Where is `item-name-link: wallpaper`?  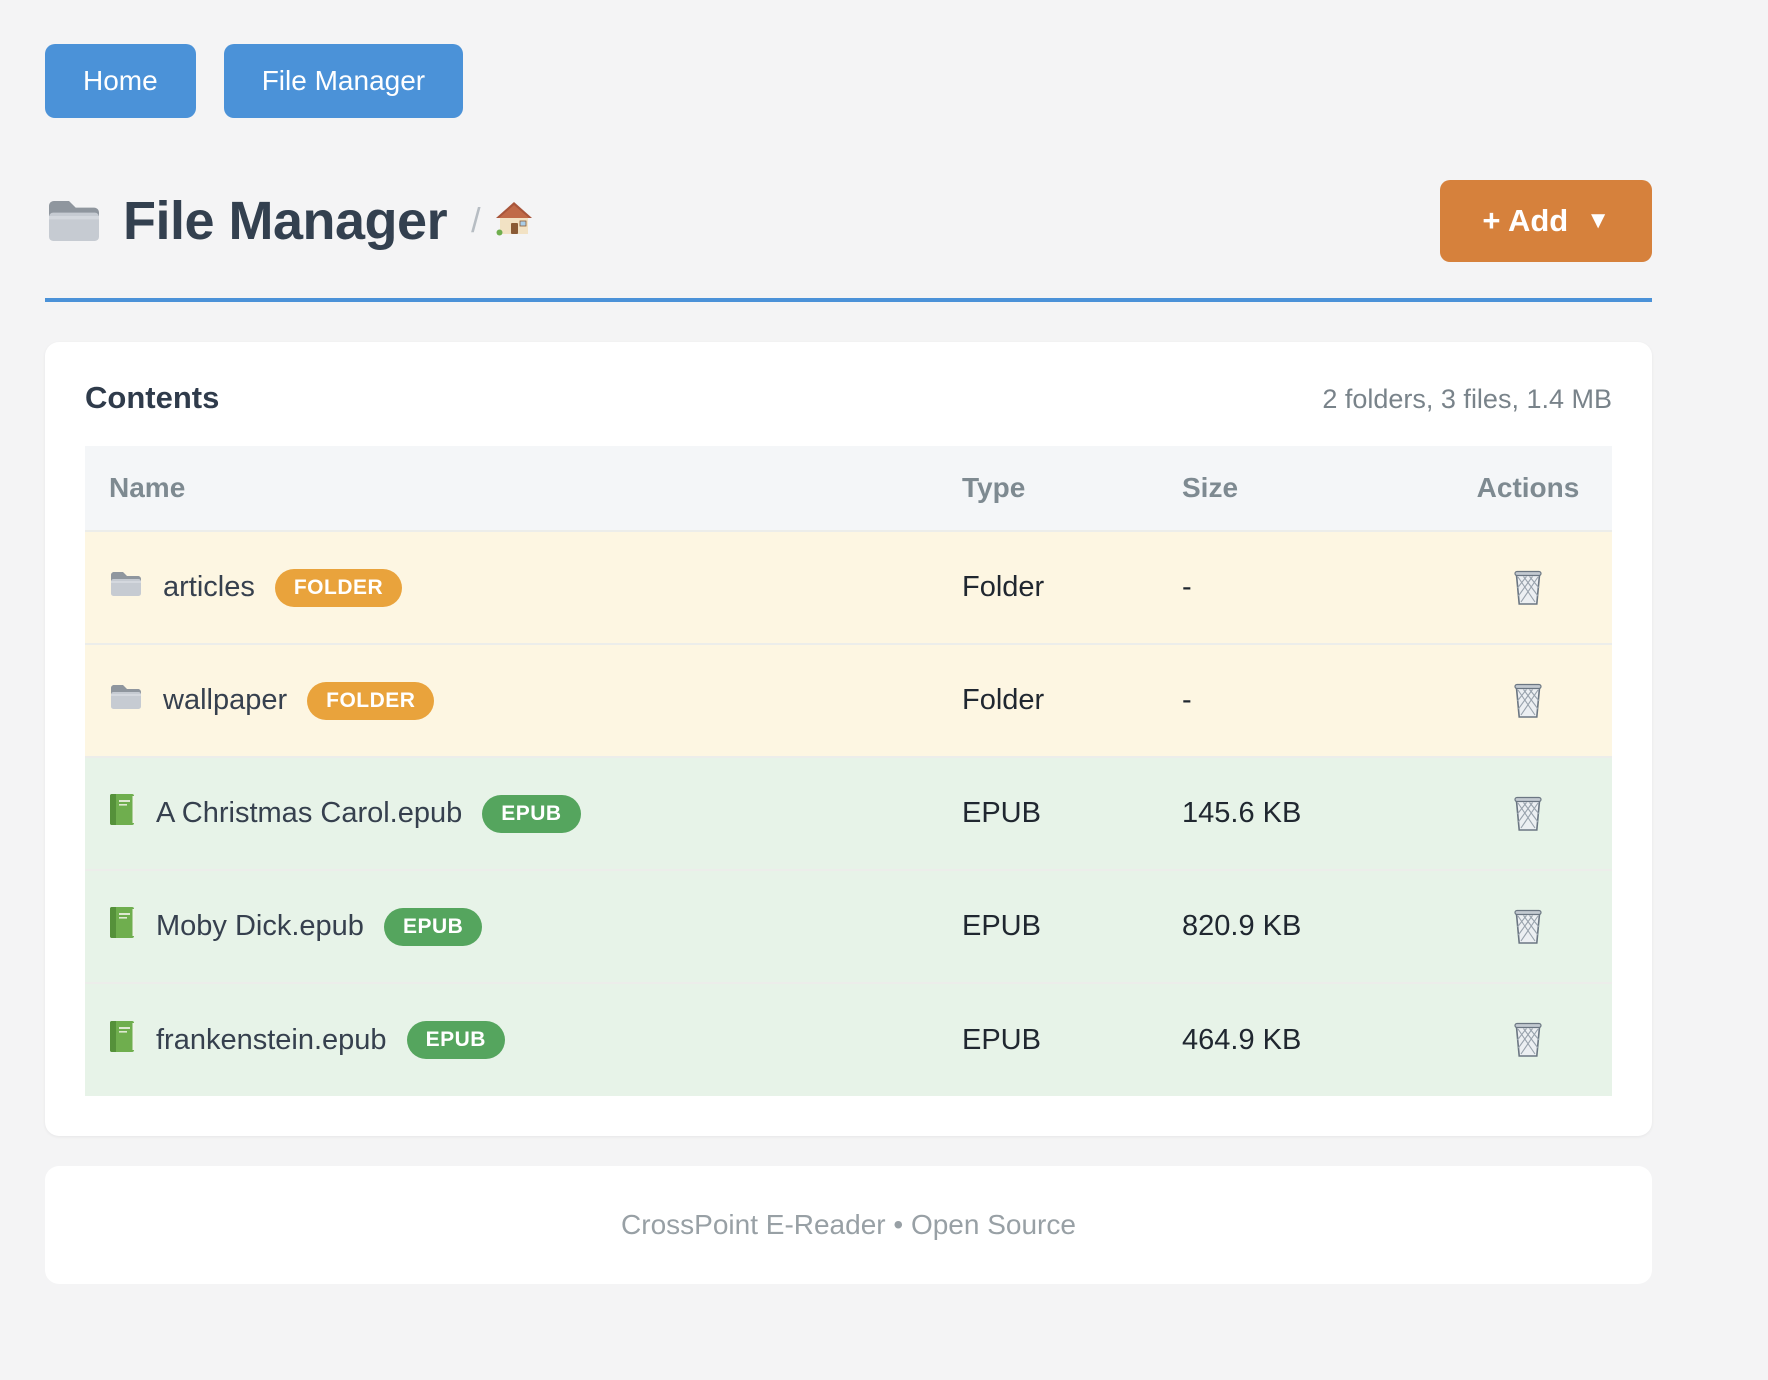
item-name-link: wallpaper is located at coordinates (225, 700).